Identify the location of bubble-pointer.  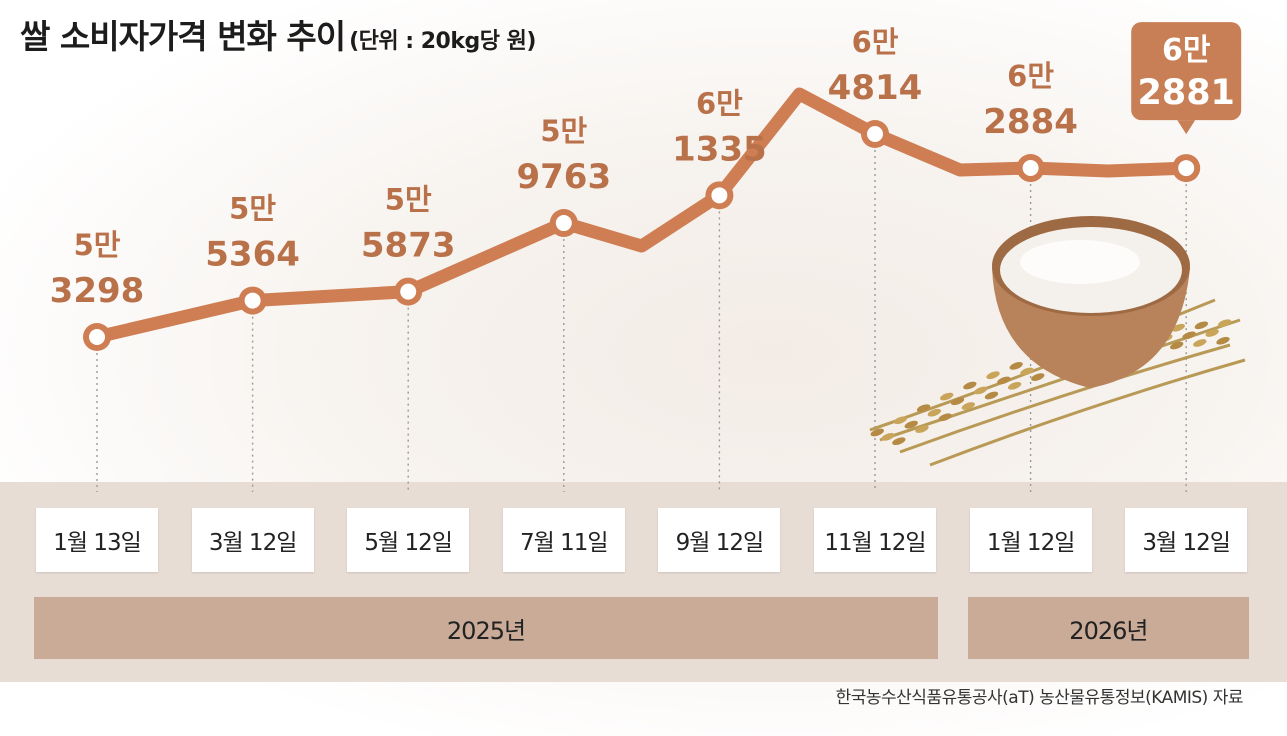
(1186, 127).